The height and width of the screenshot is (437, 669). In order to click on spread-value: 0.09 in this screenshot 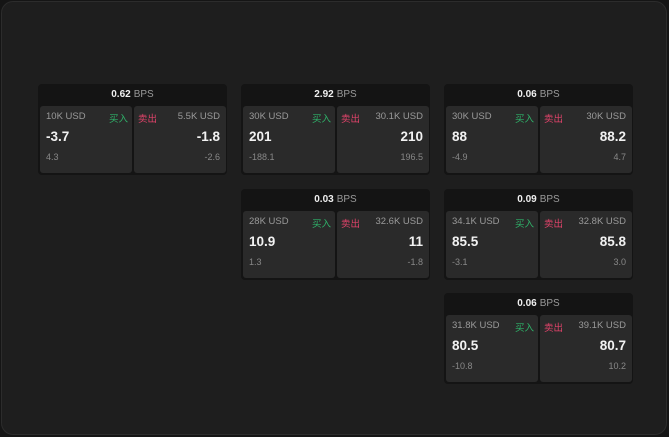, I will do `click(527, 199)`.